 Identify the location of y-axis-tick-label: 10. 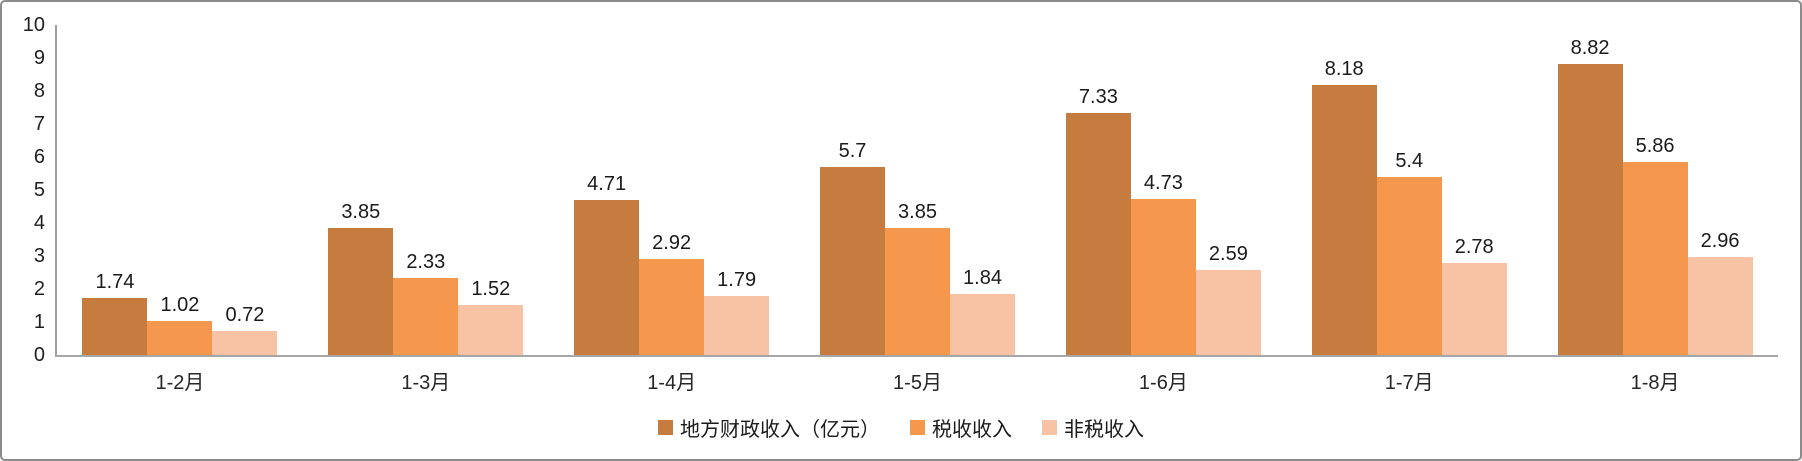
(33, 25).